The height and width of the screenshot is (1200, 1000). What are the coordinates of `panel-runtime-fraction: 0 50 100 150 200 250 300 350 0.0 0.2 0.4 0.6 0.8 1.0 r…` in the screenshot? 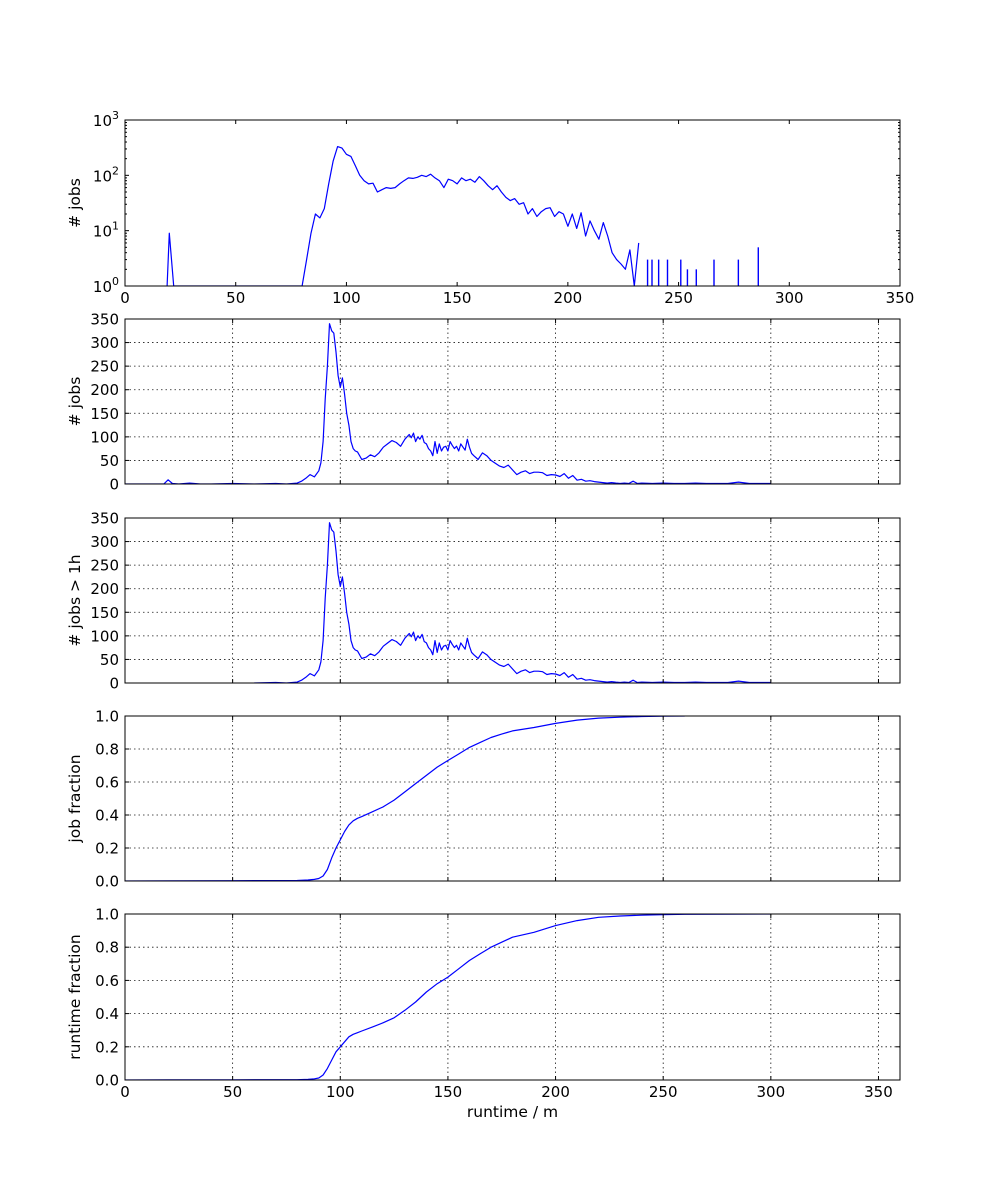 It's located at (483, 1013).